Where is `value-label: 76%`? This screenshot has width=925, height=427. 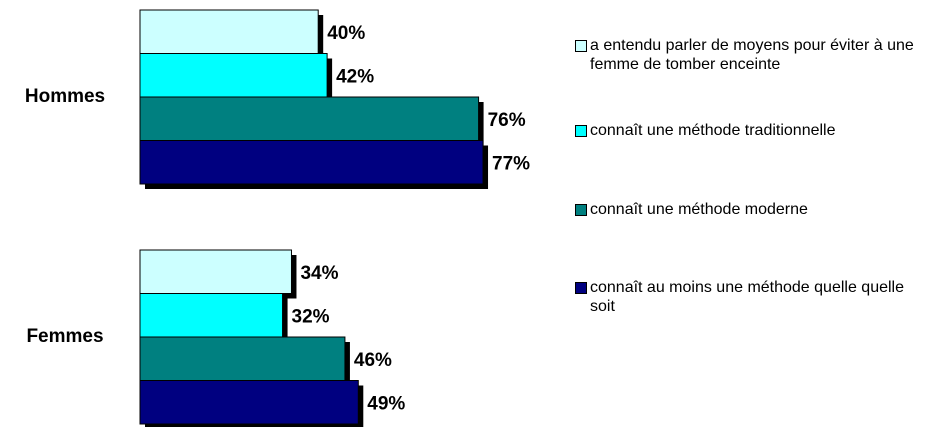
value-label: 76% is located at coordinates (507, 120).